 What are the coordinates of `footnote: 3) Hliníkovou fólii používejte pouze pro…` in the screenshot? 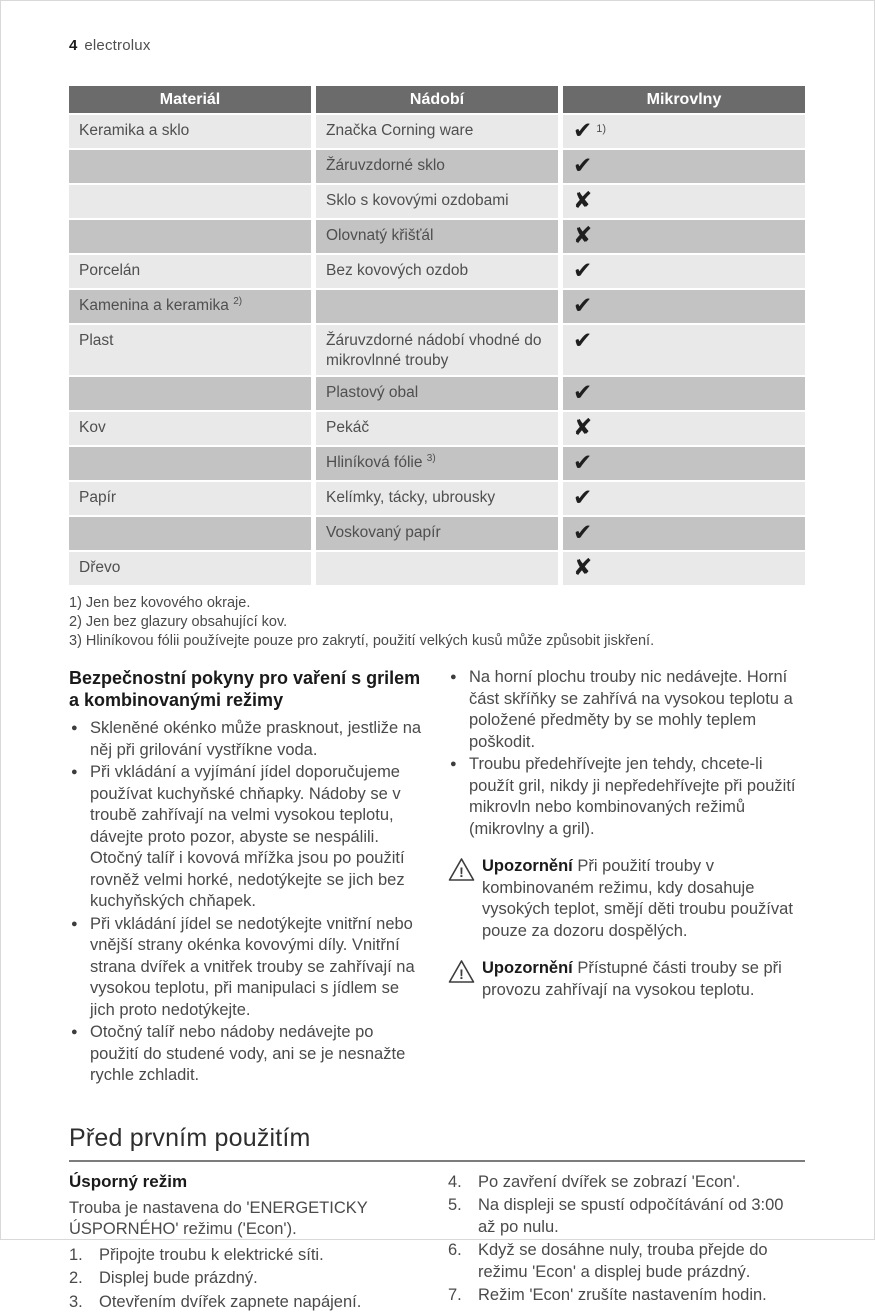 It's located at (437, 641).